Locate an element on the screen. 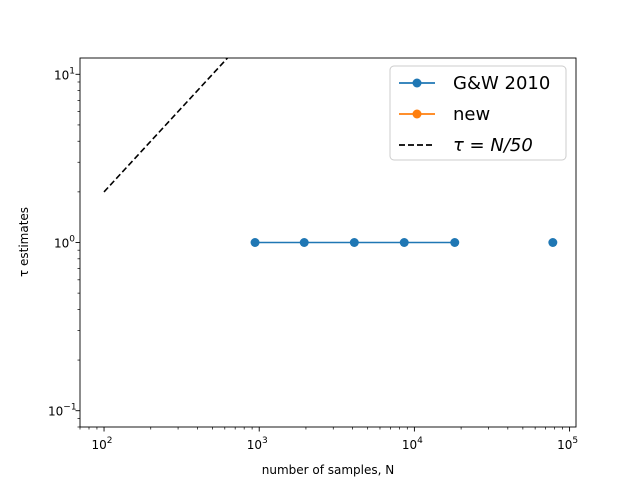 The width and height of the screenshot is (640, 480). legend-item: G&W 2010 is located at coordinates (474, 83).